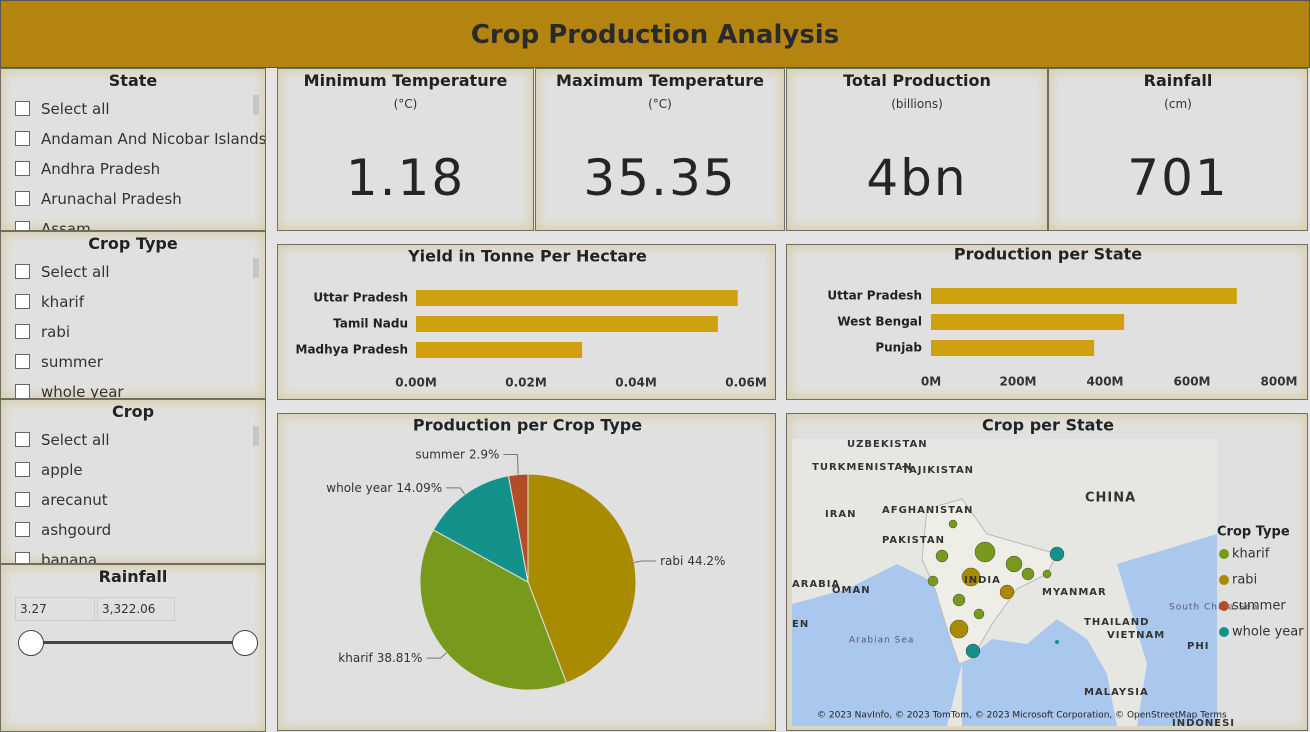 Image resolution: width=1310 pixels, height=732 pixels. I want to click on chart-title: Yield in Tonne Per Hectare, so click(527, 256).